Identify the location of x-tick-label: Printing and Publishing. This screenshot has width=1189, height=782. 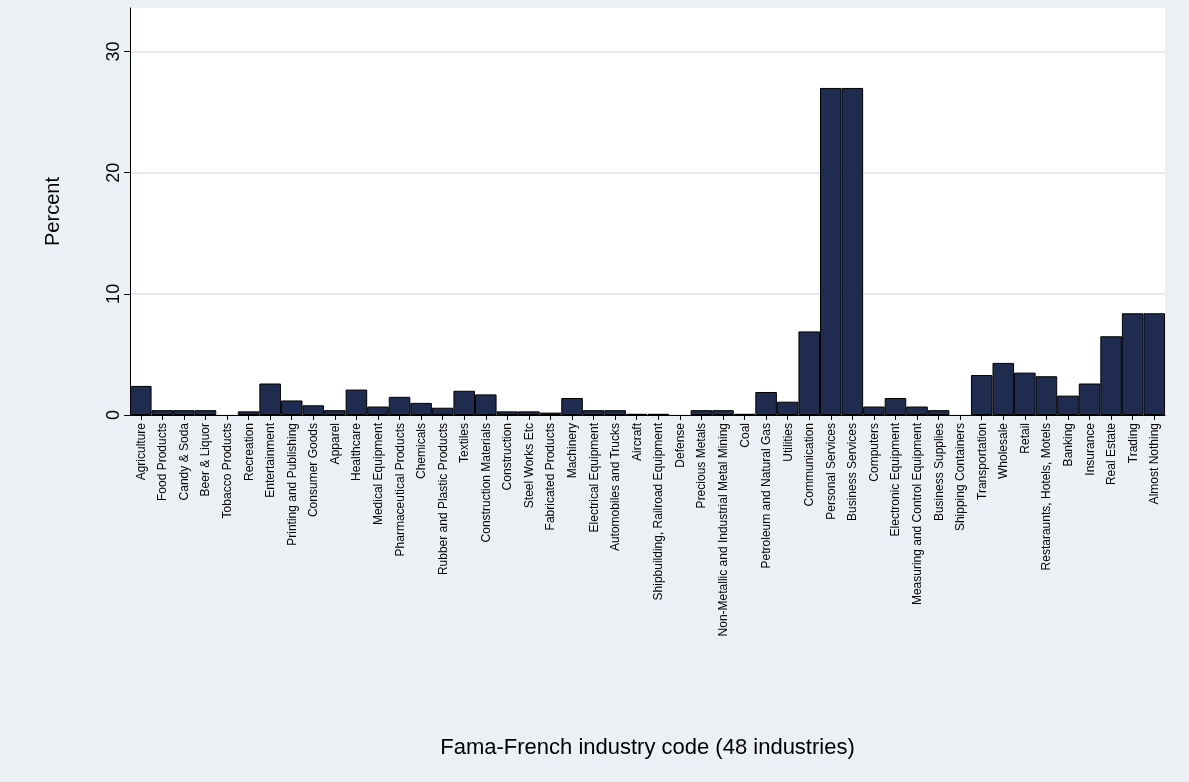
(291, 484).